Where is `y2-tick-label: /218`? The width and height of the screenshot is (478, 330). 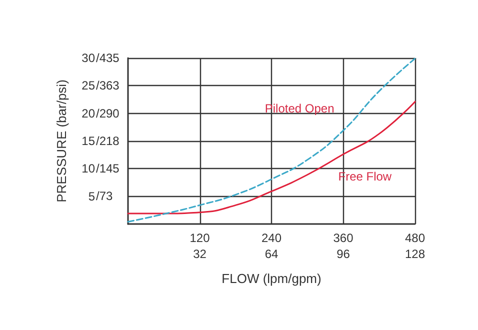 y2-tick-label: /218 is located at coordinates (108, 141).